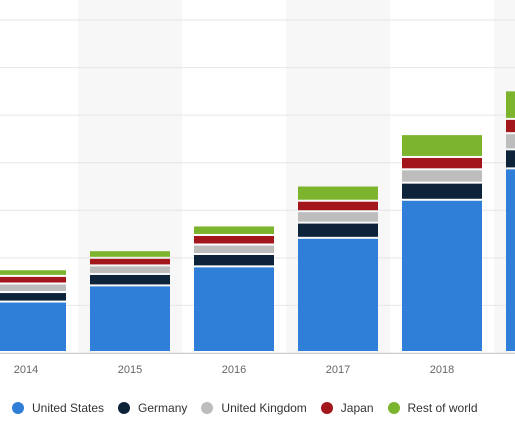 The height and width of the screenshot is (430, 515). What do you see at coordinates (338, 294) in the screenshot?
I see `bar-united-states-2017` at bounding box center [338, 294].